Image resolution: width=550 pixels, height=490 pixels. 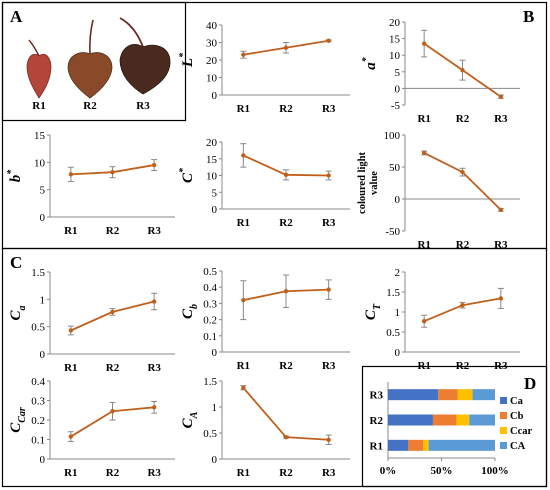 I want to click on y-tick-label-CT: 1, so click(x=398, y=313).